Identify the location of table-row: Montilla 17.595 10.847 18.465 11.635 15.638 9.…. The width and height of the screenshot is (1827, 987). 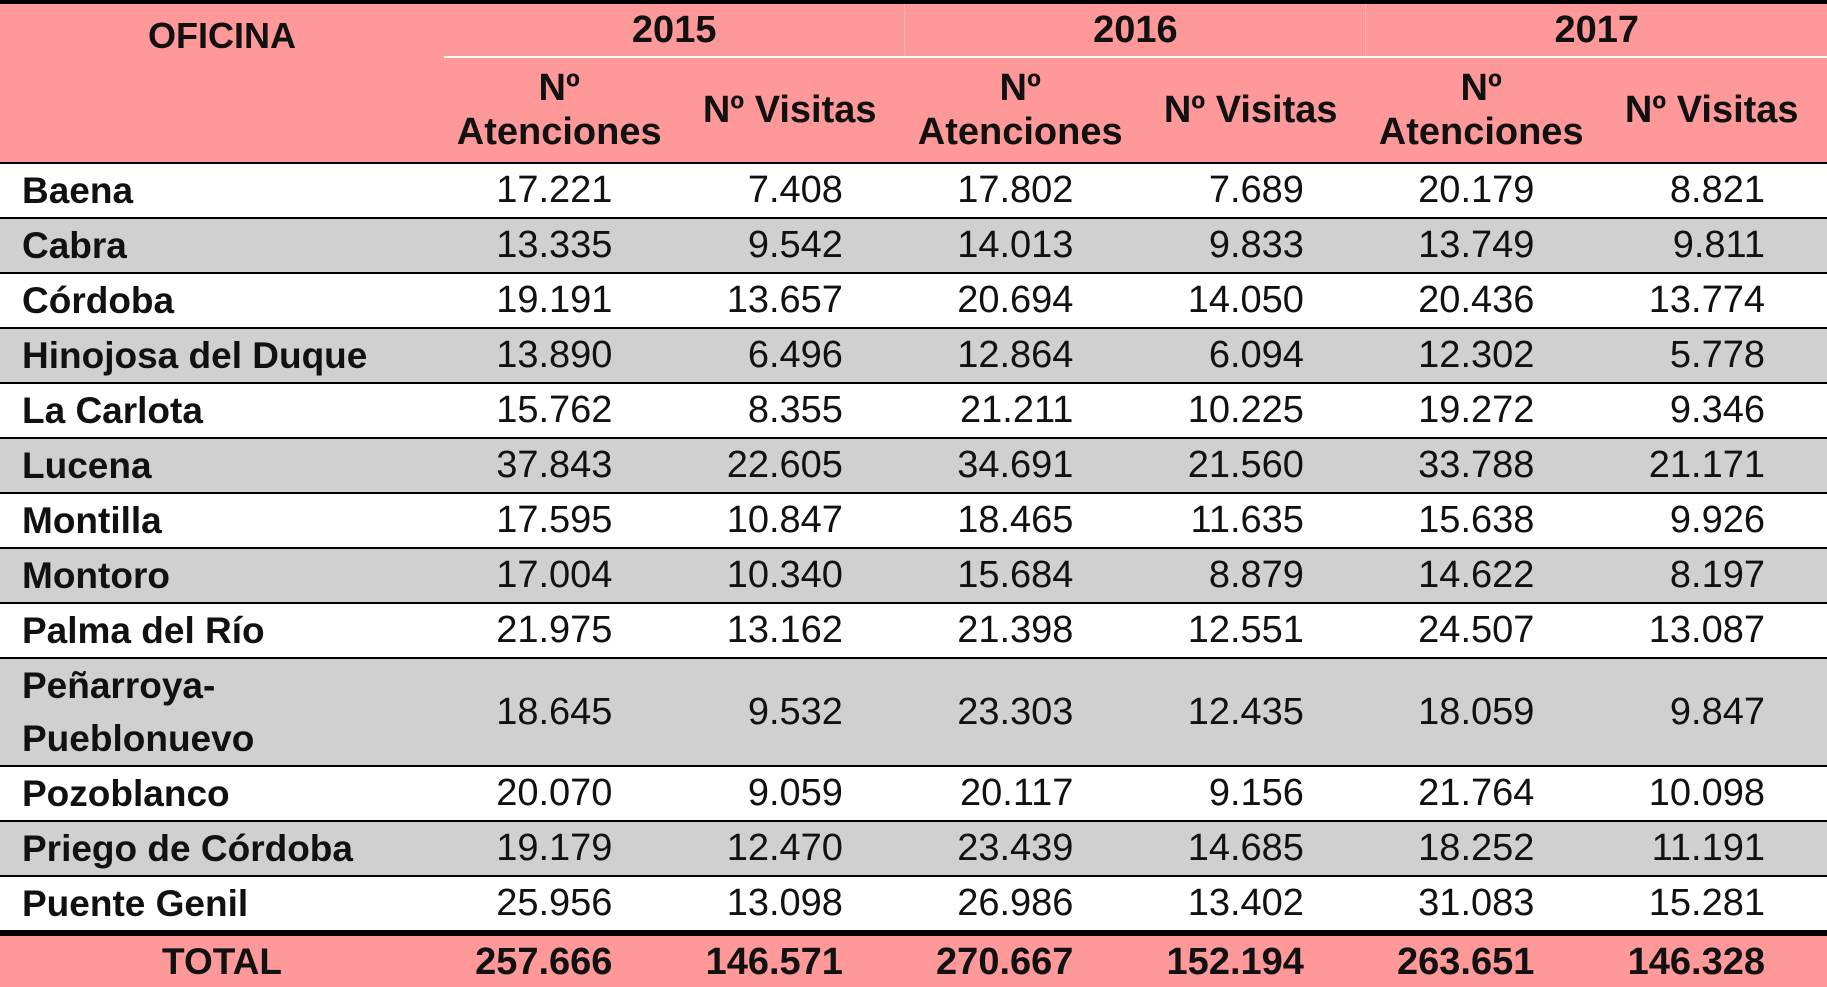
(913, 520).